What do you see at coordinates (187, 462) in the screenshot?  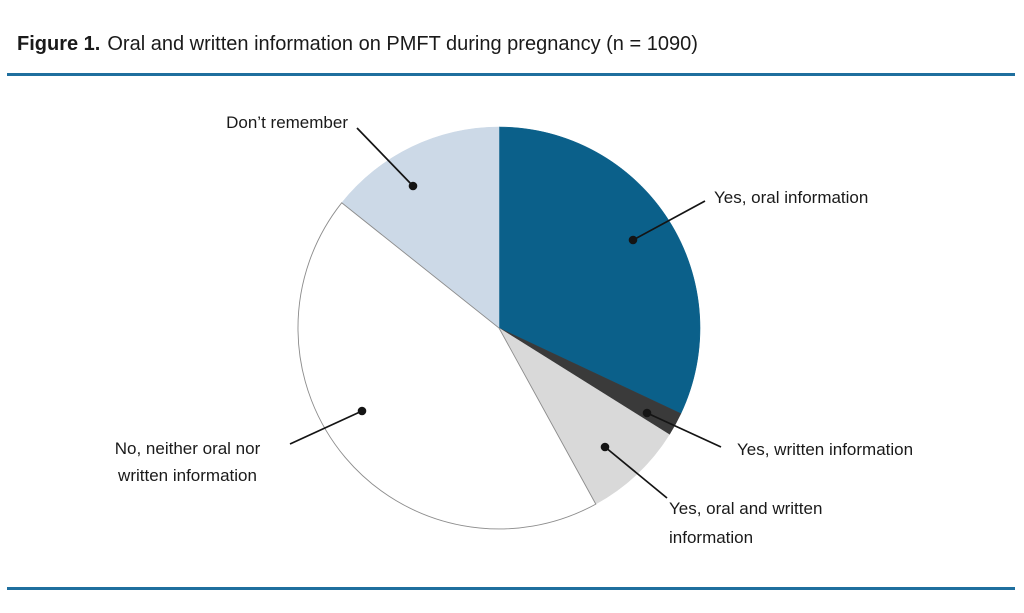 I see `callout-no-neither-label: No, neither oral nor written information` at bounding box center [187, 462].